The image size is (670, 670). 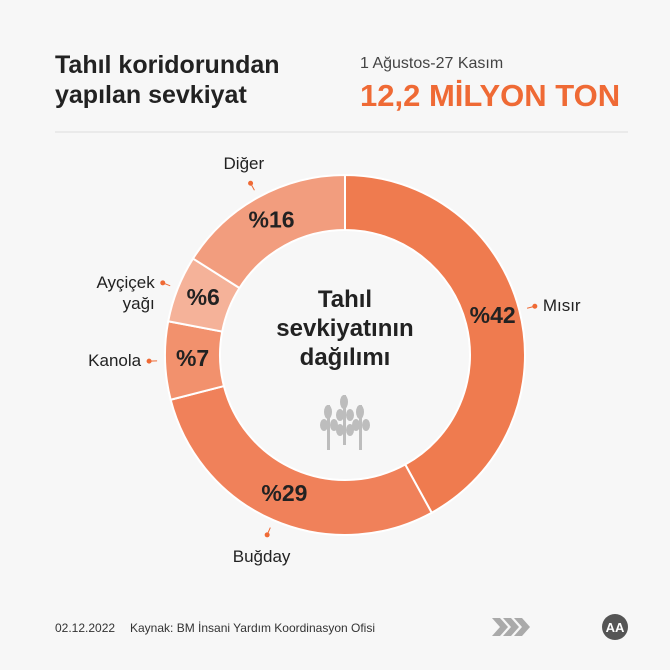 I want to click on category-label: Buğday, so click(x=261, y=556).